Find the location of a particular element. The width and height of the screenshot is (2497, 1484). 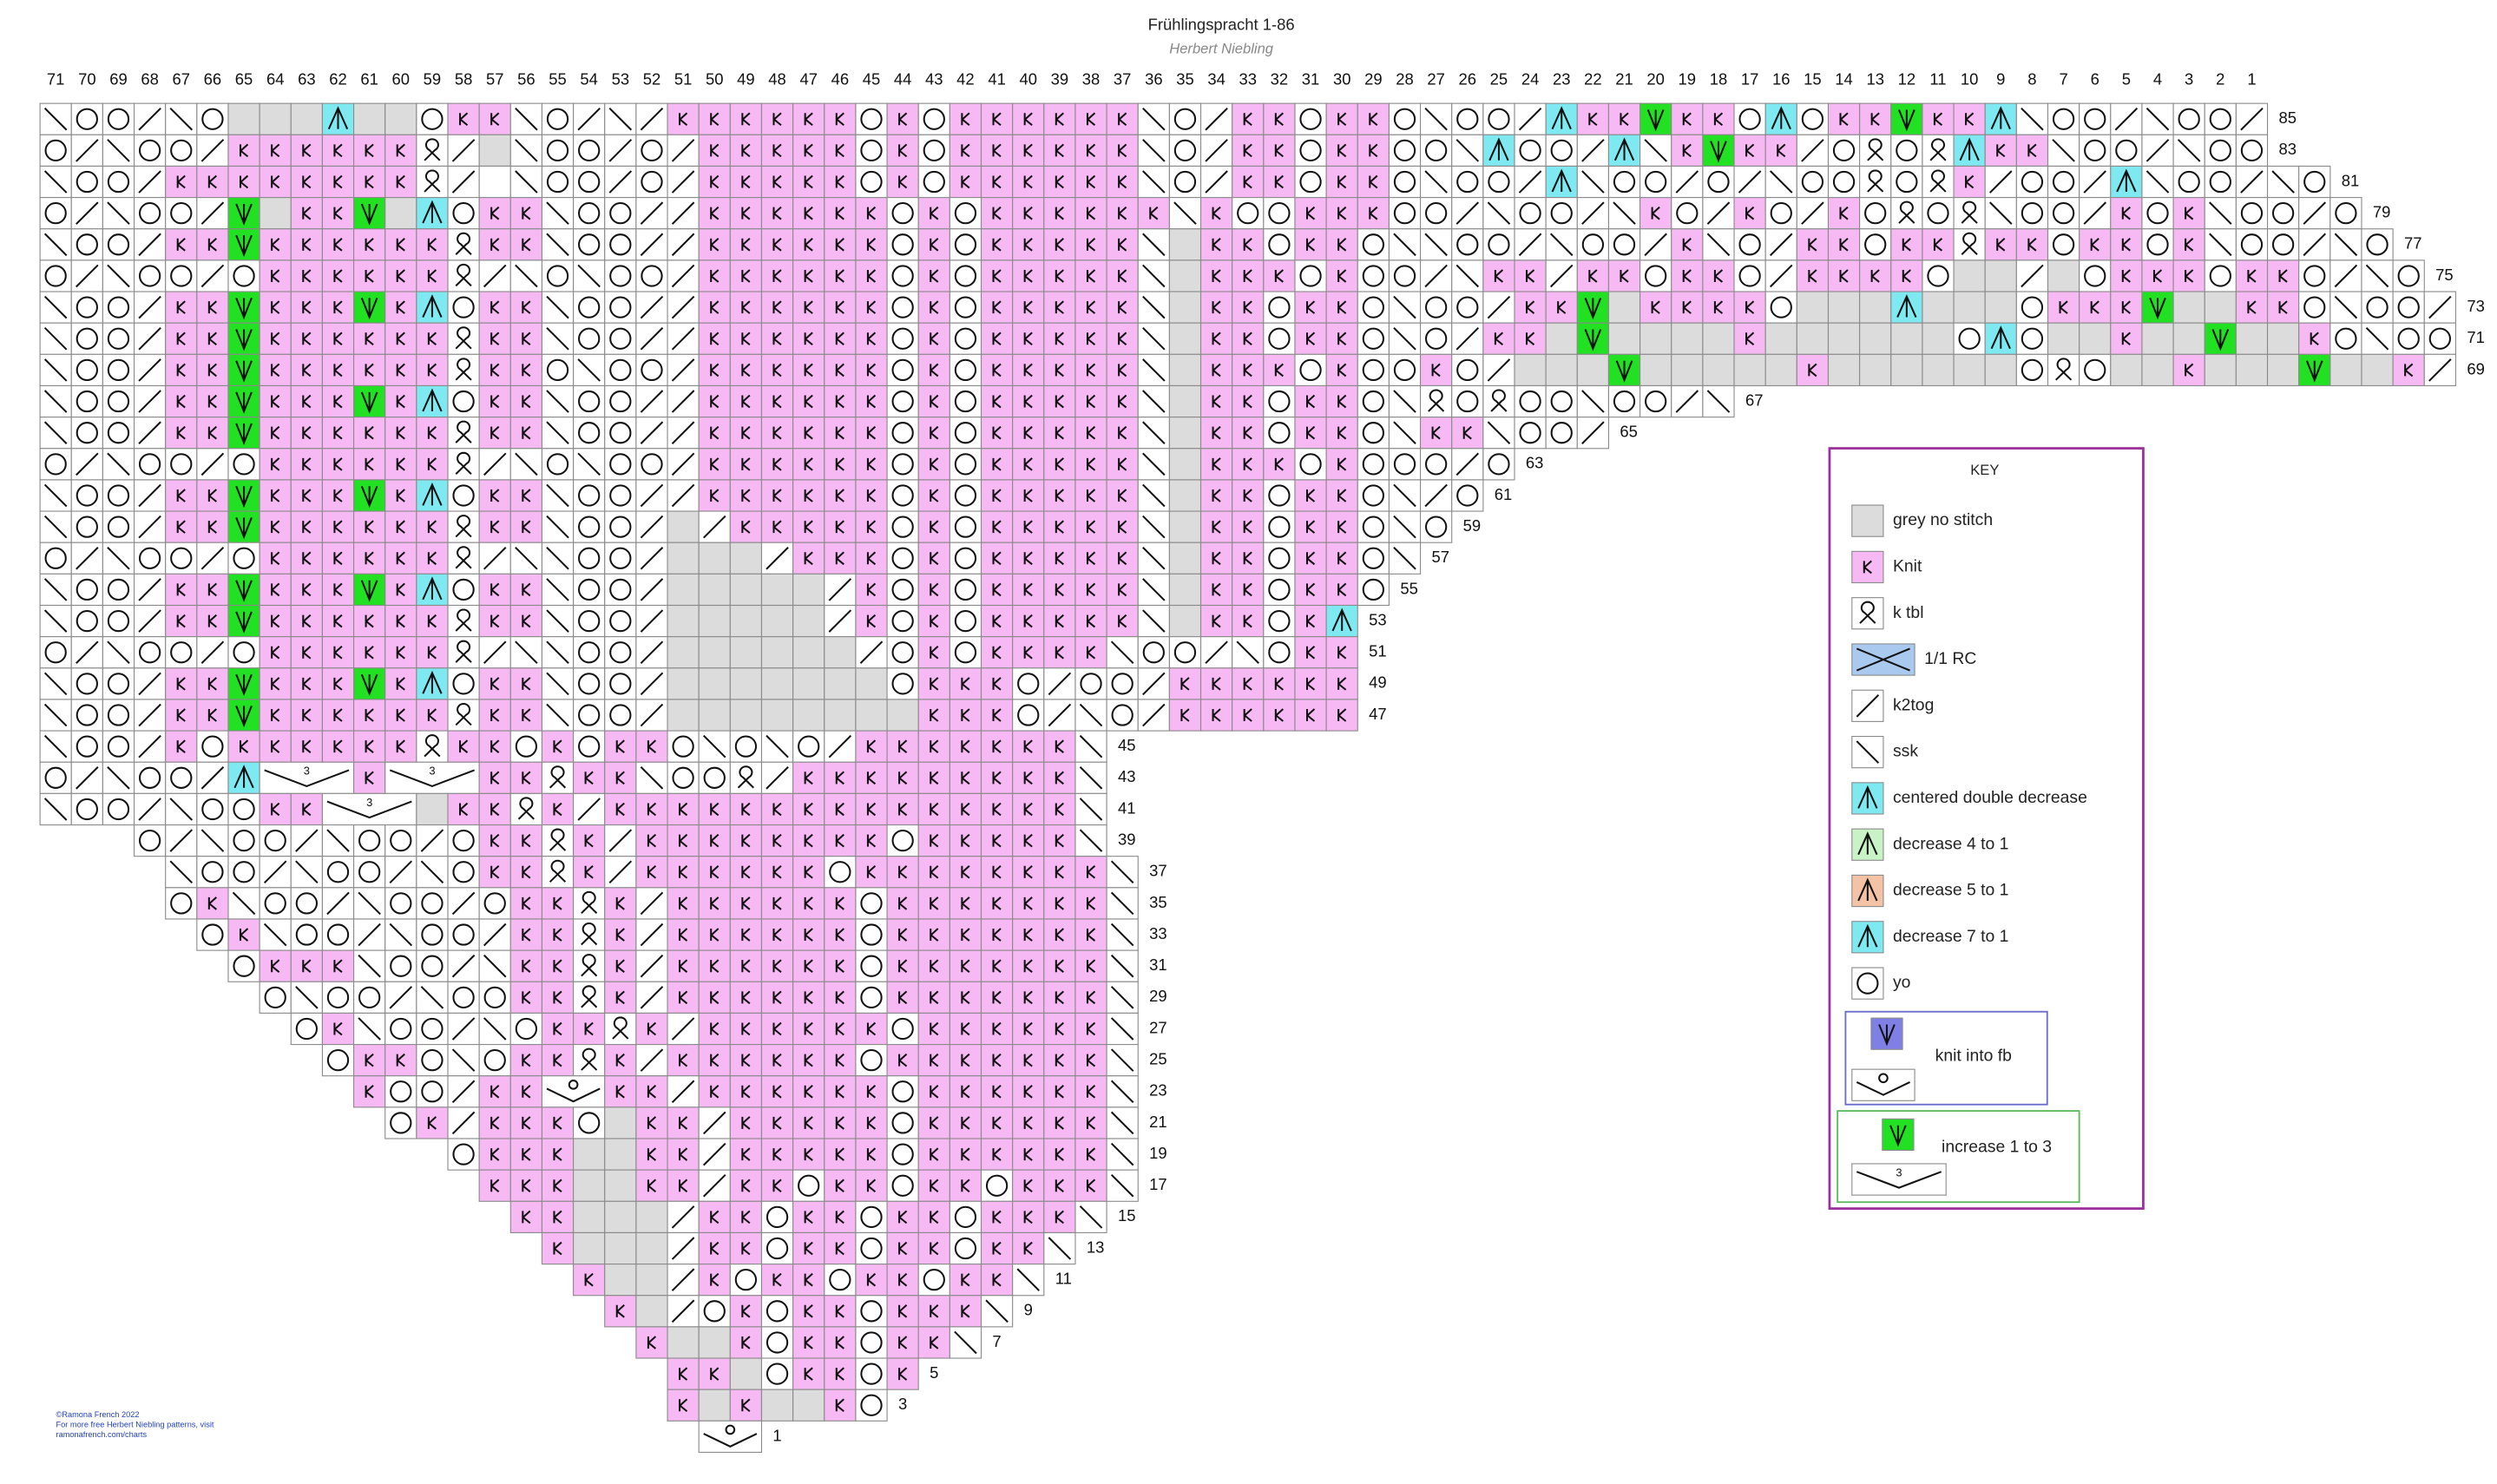

column-number: 71 is located at coordinates (56, 78).